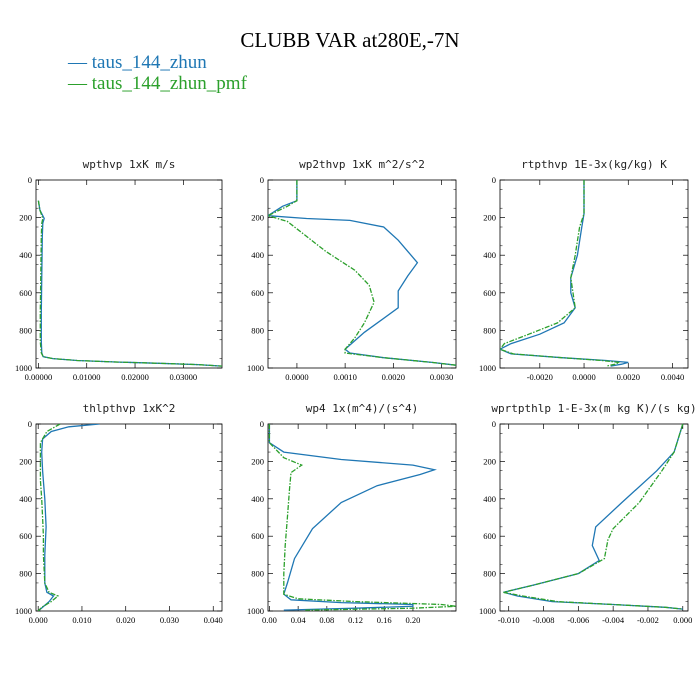  What do you see at coordinates (149, 62) in the screenshot?
I see `legend-label: taus_144_zhun` at bounding box center [149, 62].